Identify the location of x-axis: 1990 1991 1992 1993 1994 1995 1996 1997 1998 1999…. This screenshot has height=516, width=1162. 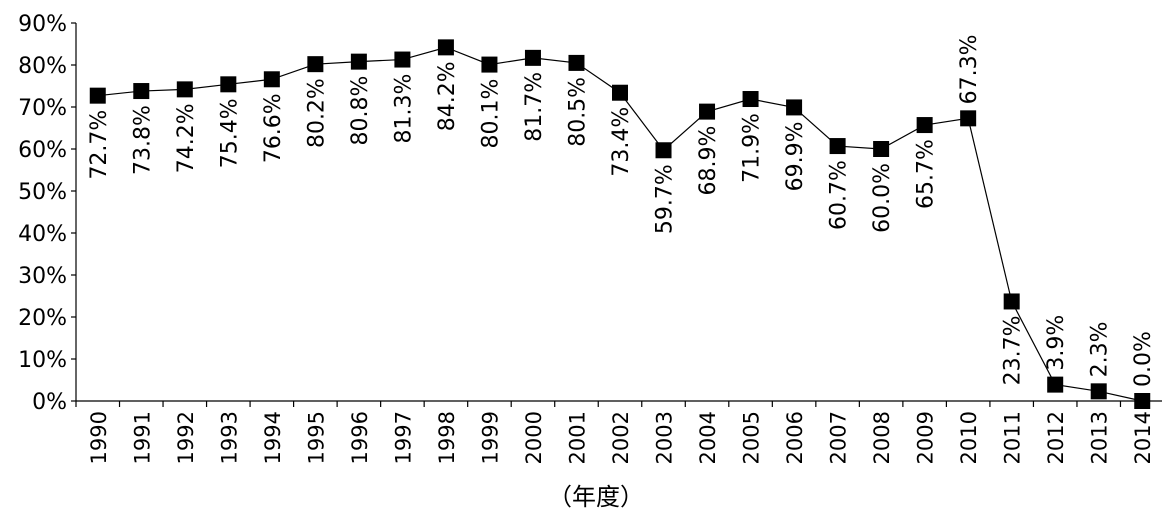
(618, 432).